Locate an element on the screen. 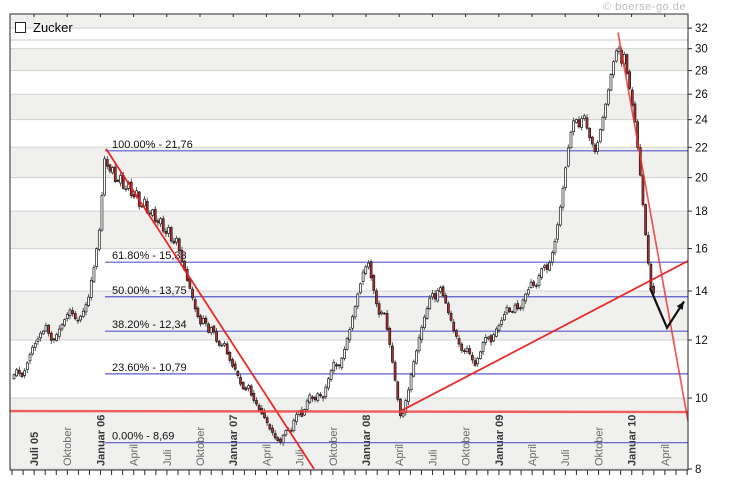  arrow-shaft is located at coordinates (666, 309).